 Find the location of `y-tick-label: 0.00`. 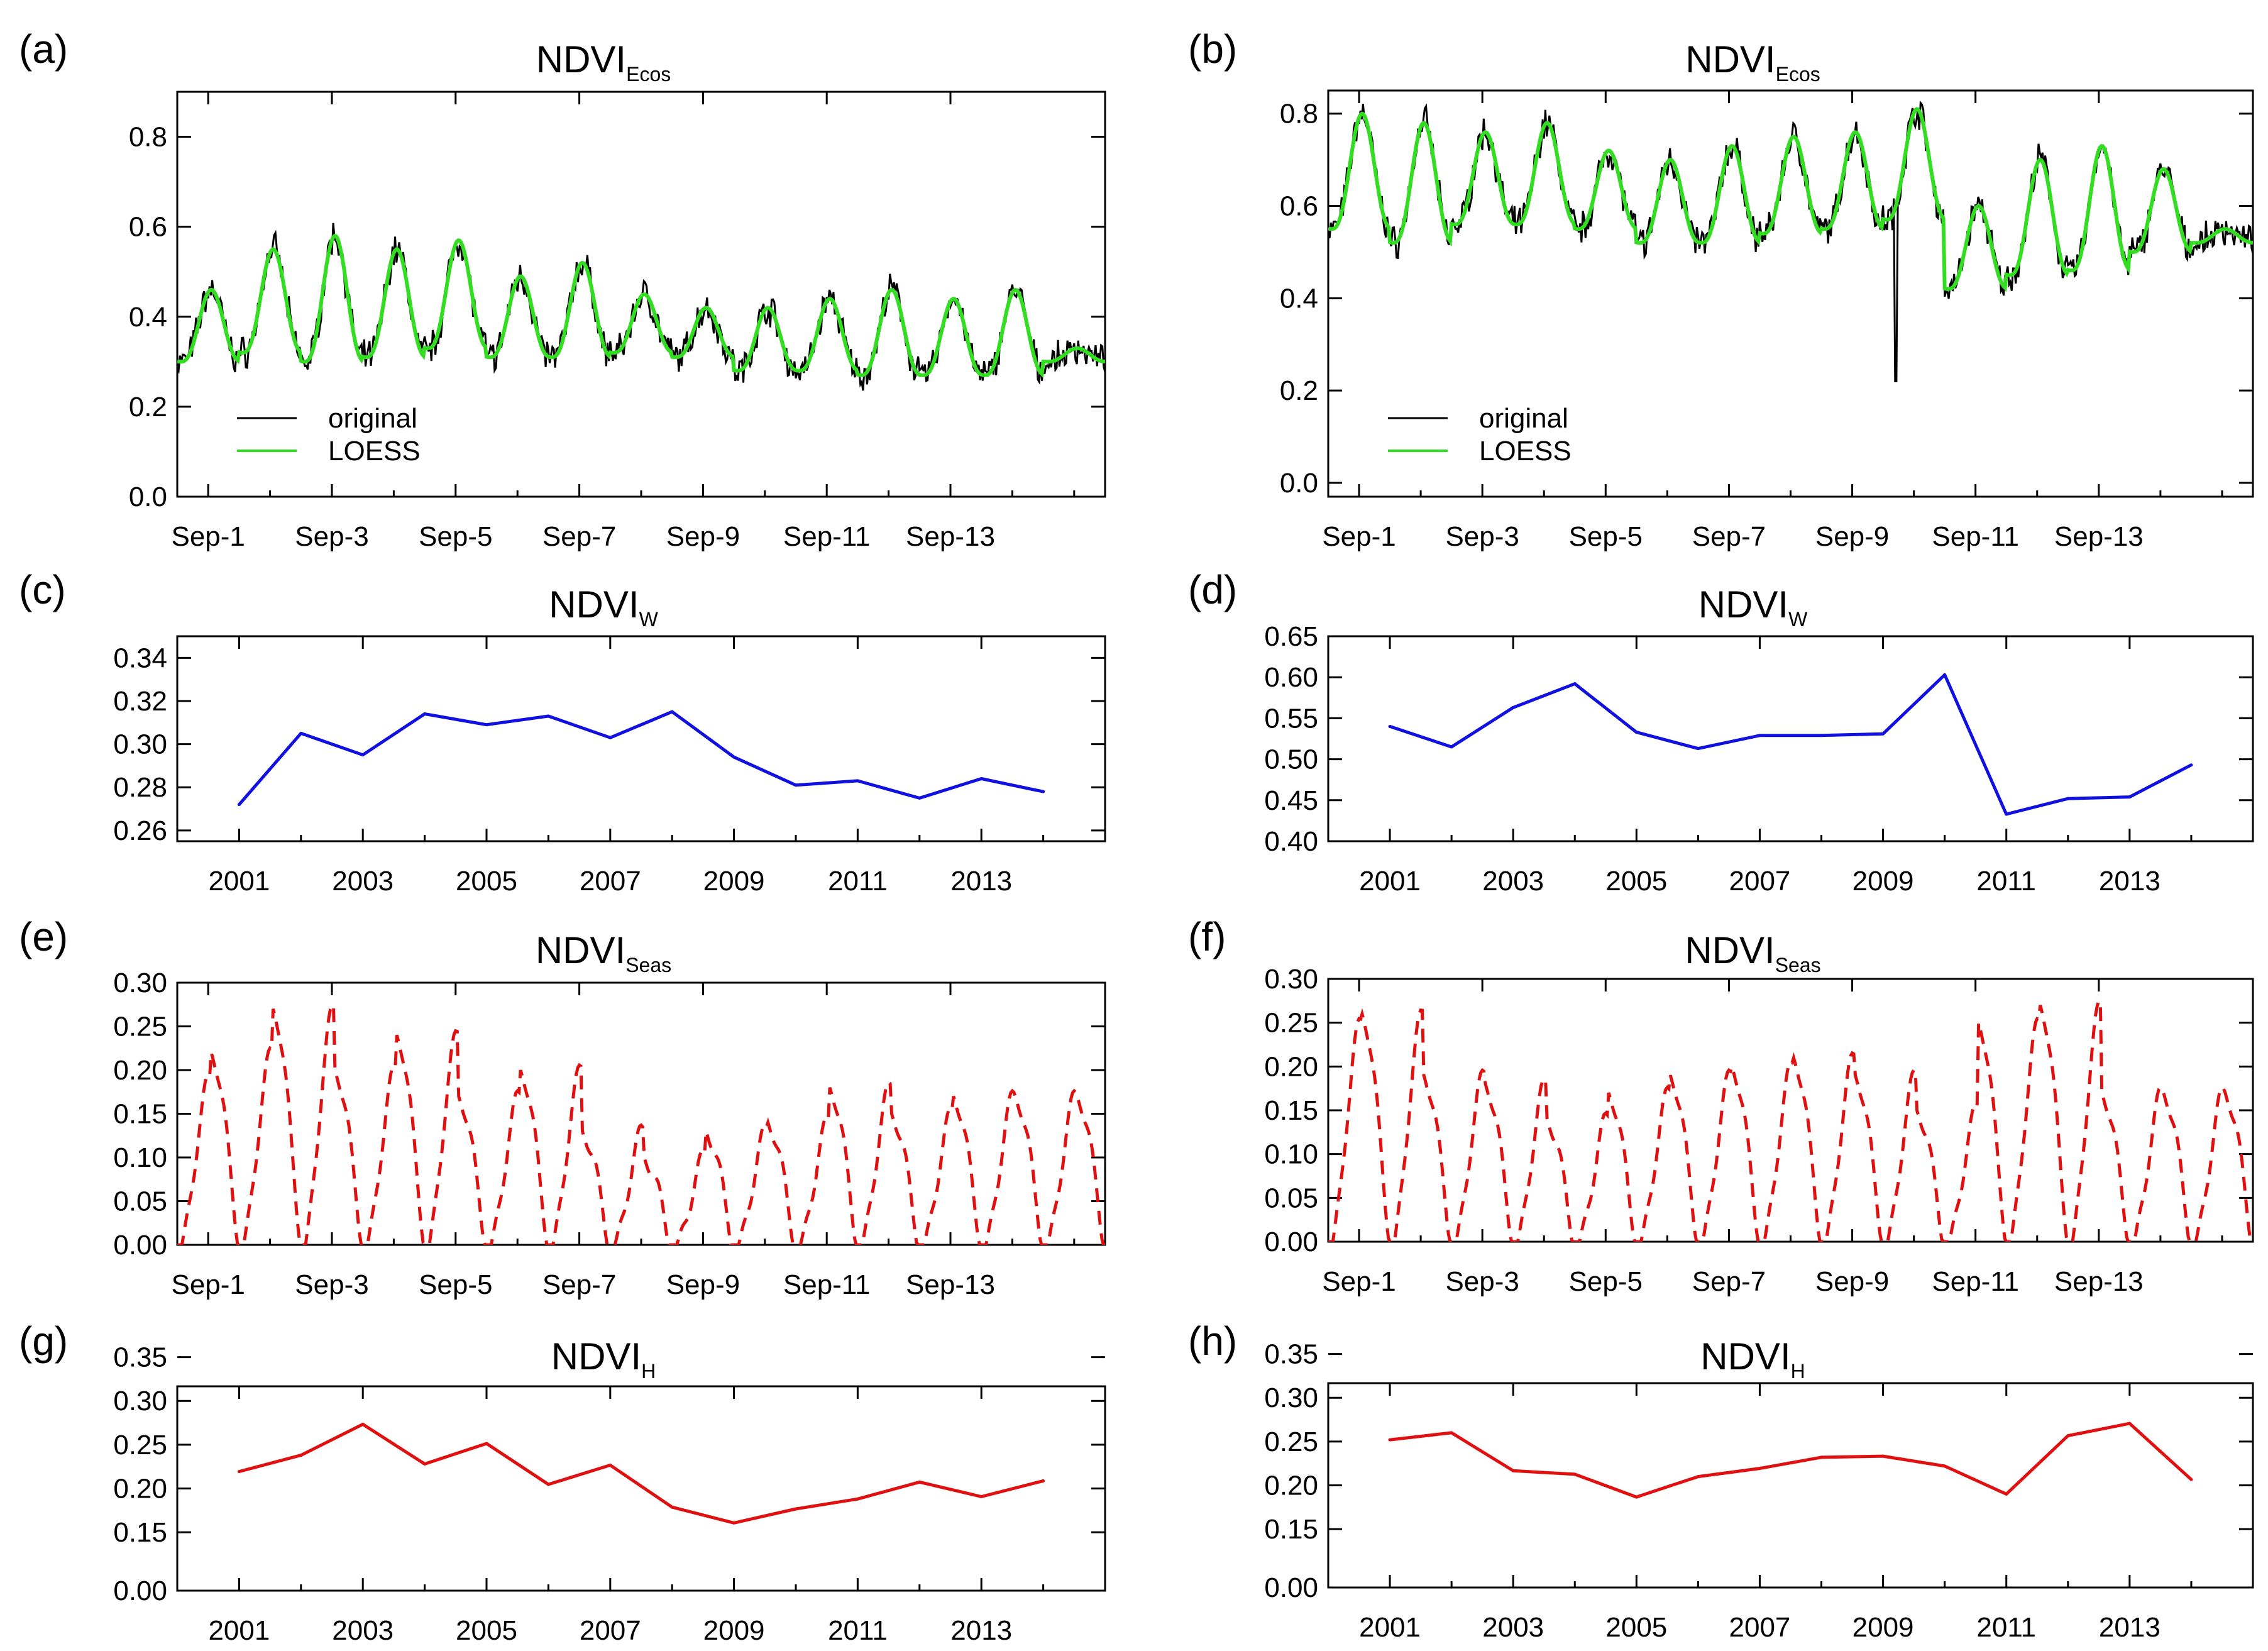

y-tick-label: 0.00 is located at coordinates (140, 1245).